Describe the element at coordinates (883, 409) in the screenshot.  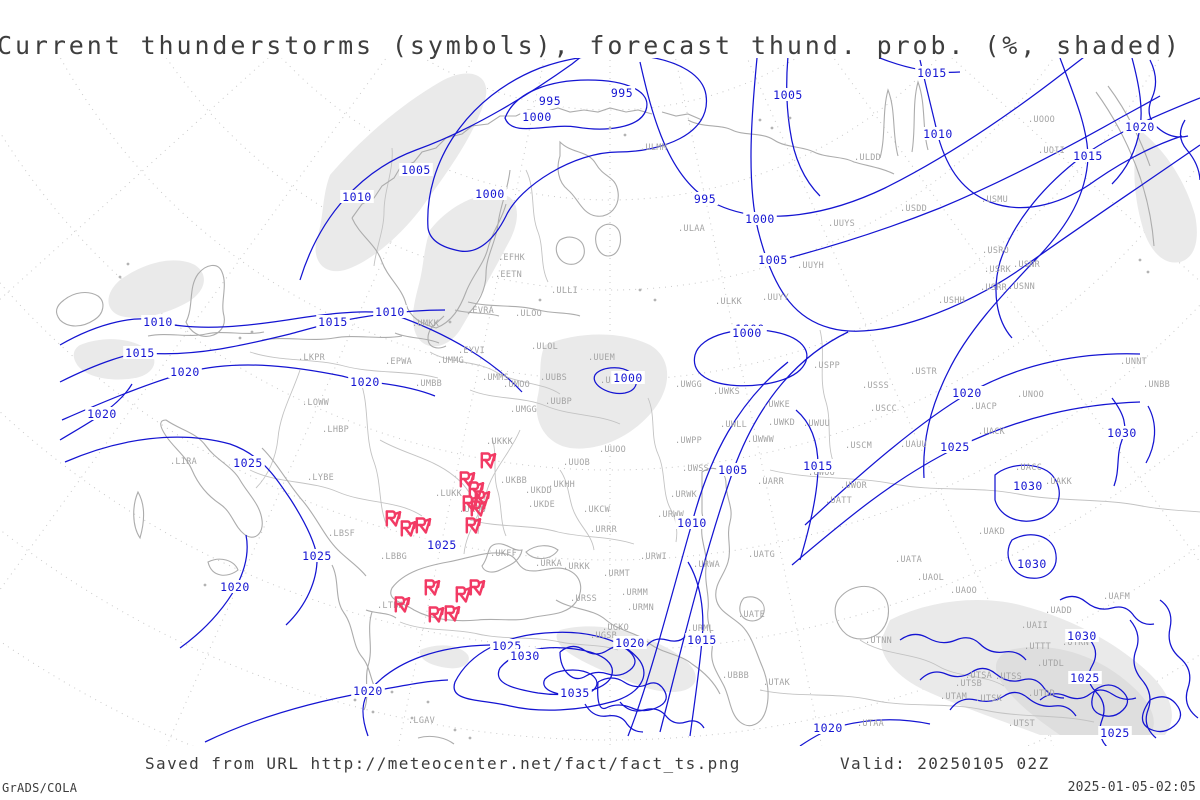
I see `station-label: .USCC` at that location.